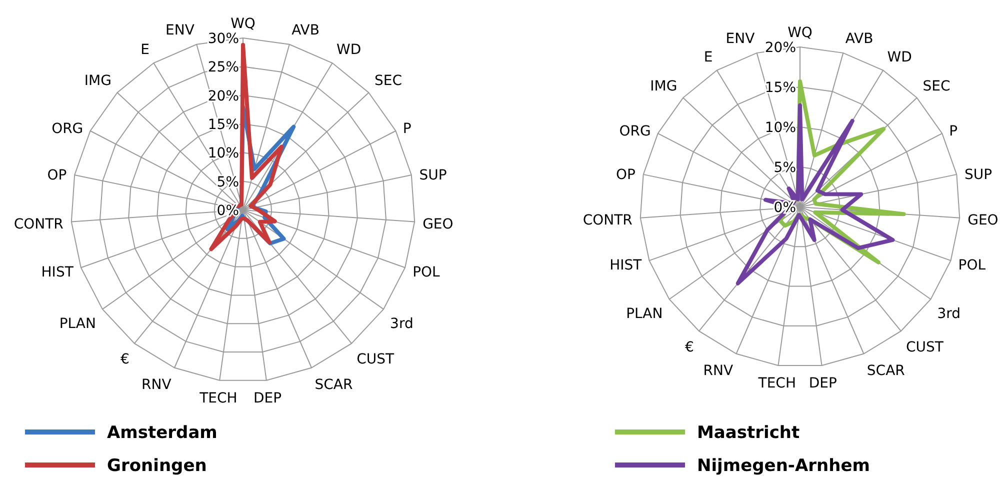 The width and height of the screenshot is (1000, 477). I want to click on legend-label: Groningen, so click(157, 466).